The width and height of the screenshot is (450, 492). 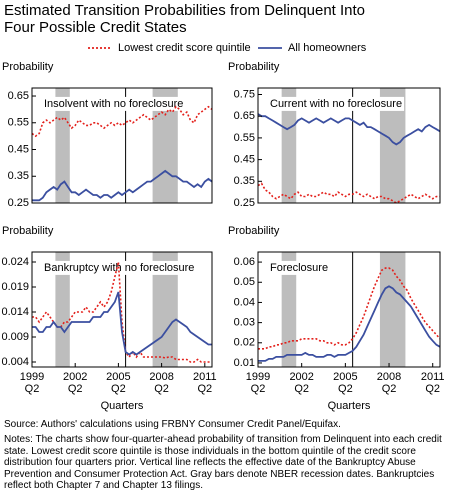 I want to click on y-tick-label: 0.02, so click(x=244, y=343).